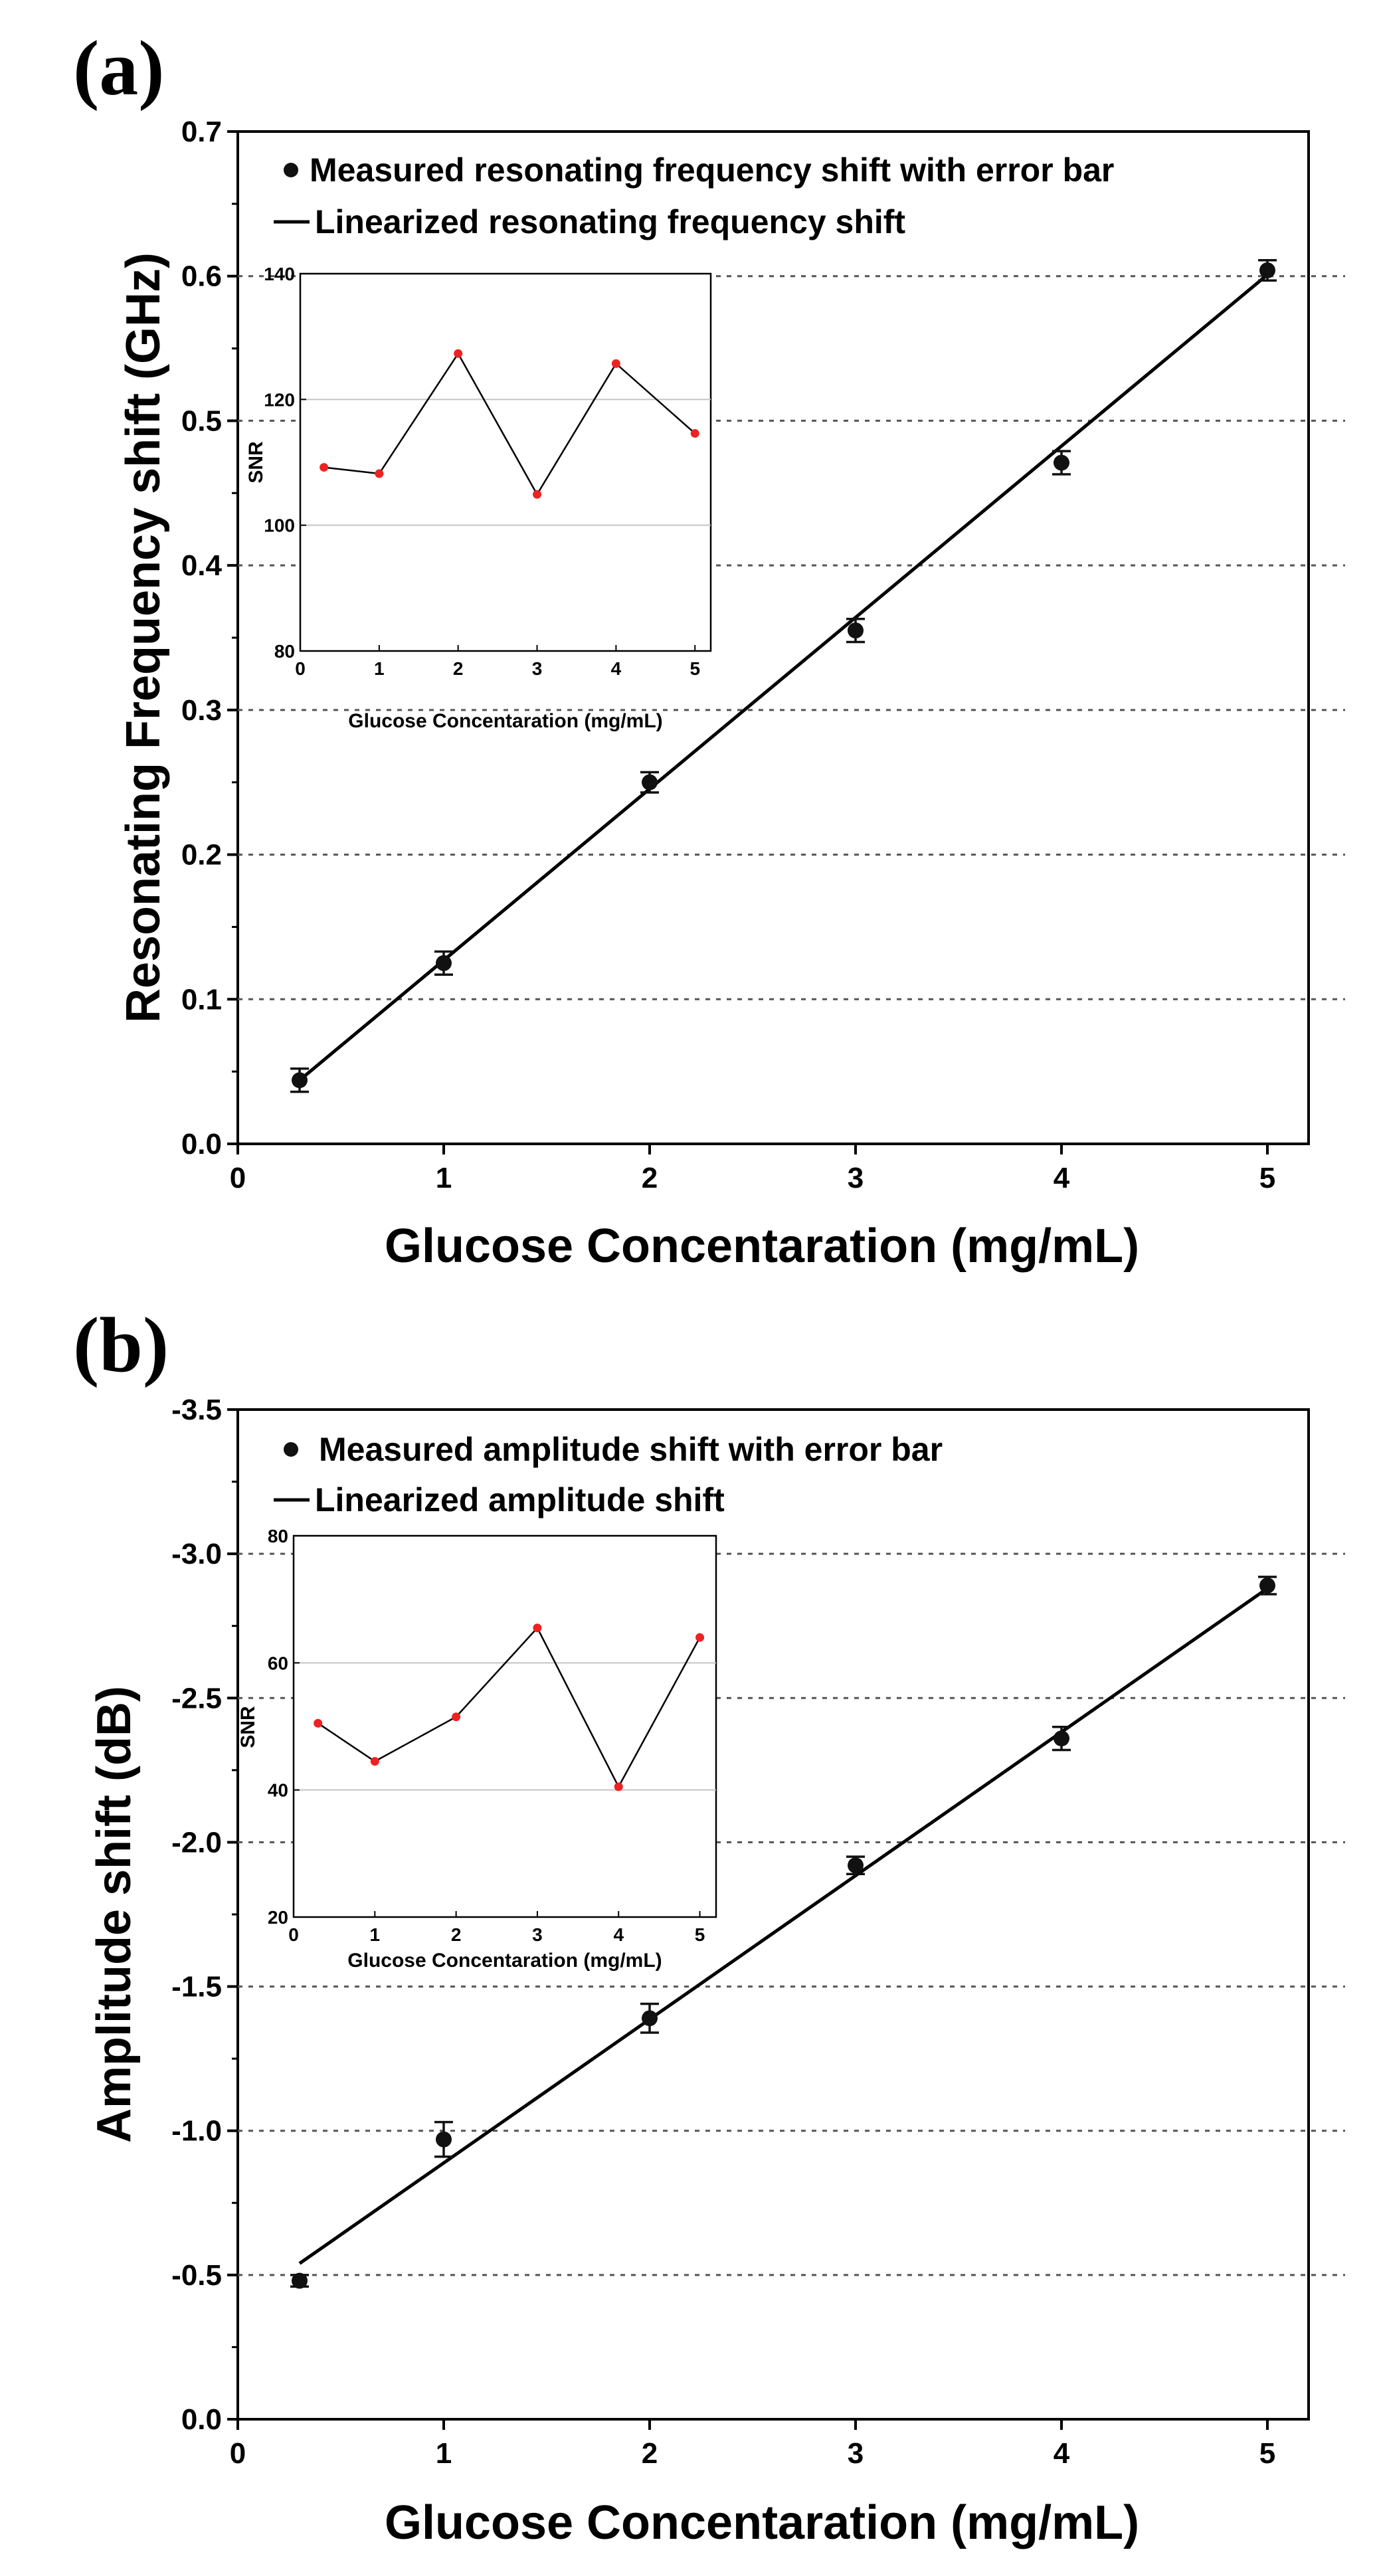 The image size is (1377, 2576). What do you see at coordinates (1267, 2453) in the screenshot?
I see `panel-b-x-tick-label-5: 5` at bounding box center [1267, 2453].